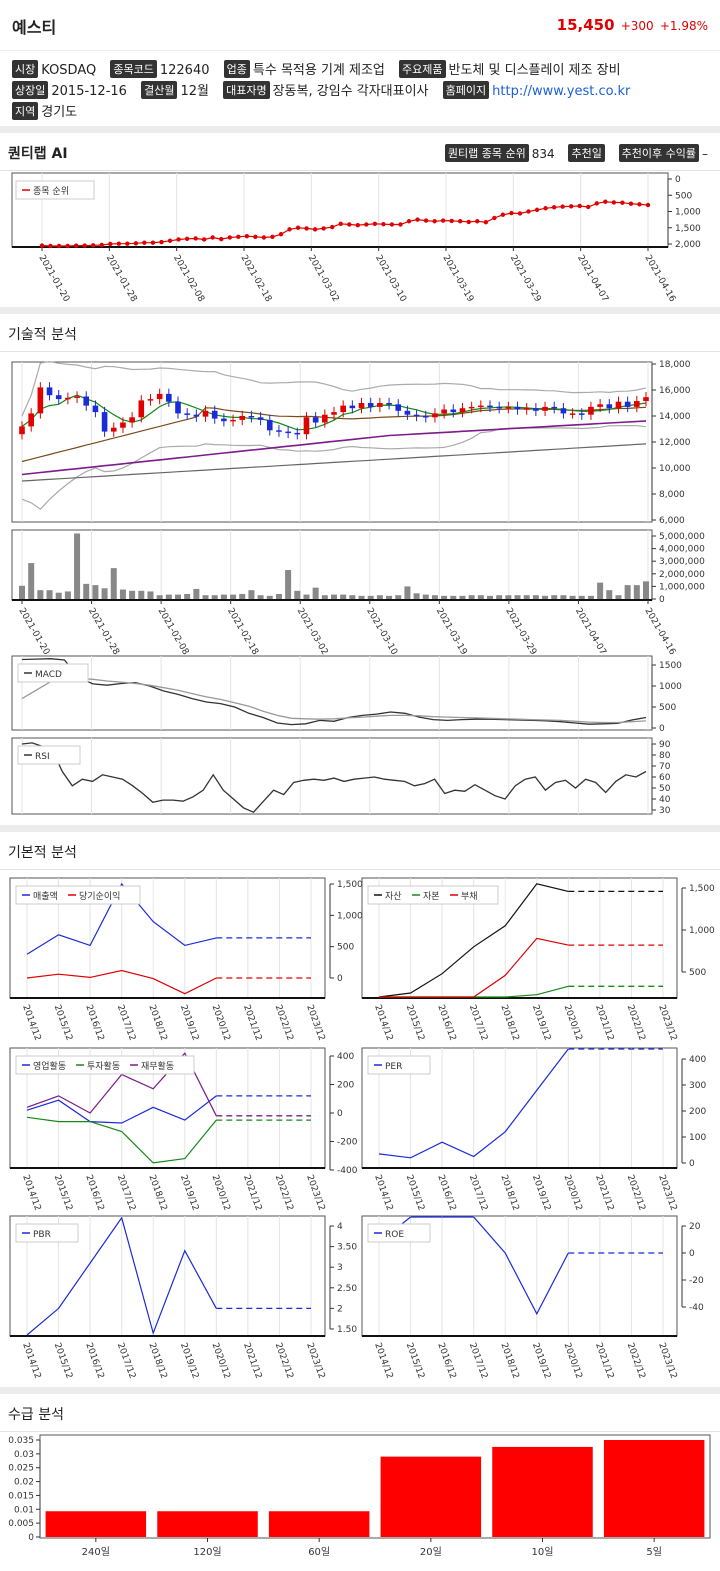 The width and height of the screenshot is (720, 1571). Describe the element at coordinates (21, 1441) in the screenshot. I see `supply-tick-label: 0.035` at that location.